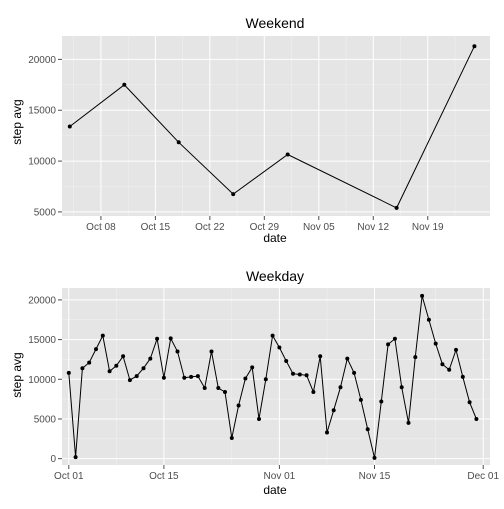 This screenshot has width=504, height=509. I want to click on weekday-y-tick-label: 20000, so click(42, 300).